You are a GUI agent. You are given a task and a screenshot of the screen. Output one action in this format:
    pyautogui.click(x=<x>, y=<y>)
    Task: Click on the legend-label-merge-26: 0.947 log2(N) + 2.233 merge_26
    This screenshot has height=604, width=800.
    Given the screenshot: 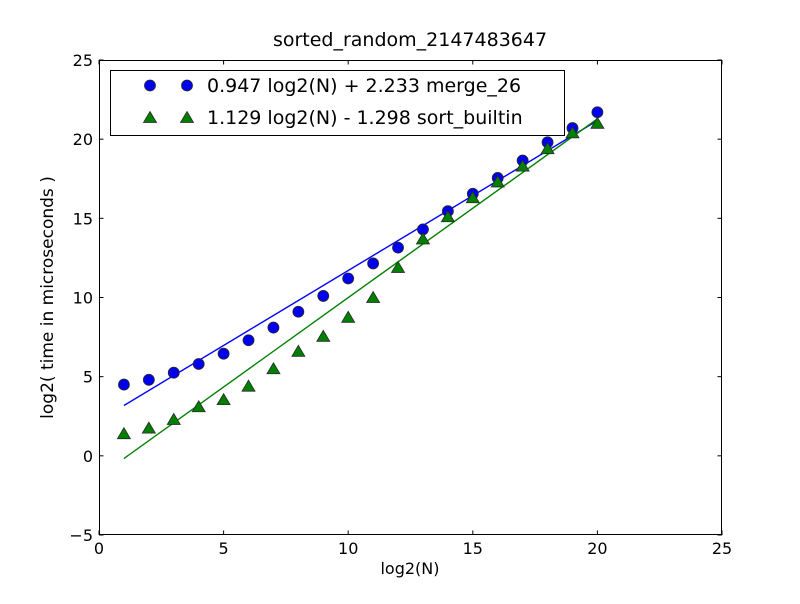 What is the action you would take?
    pyautogui.click(x=364, y=86)
    